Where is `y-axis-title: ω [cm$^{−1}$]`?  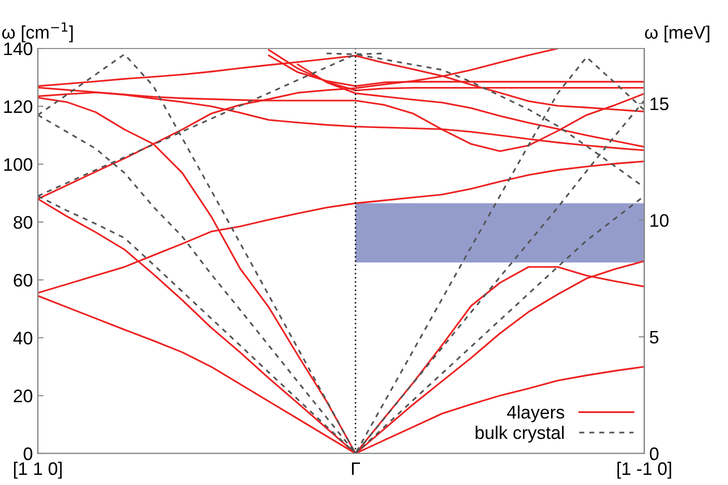 y-axis-title: ω [cm$^{−1}$] is located at coordinates (37, 32).